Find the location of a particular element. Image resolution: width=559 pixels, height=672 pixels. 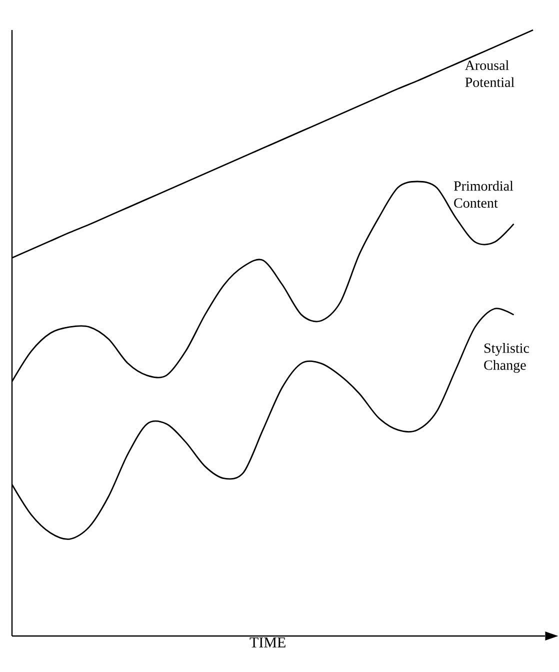

series-label: Arousal Potential is located at coordinates (489, 74).